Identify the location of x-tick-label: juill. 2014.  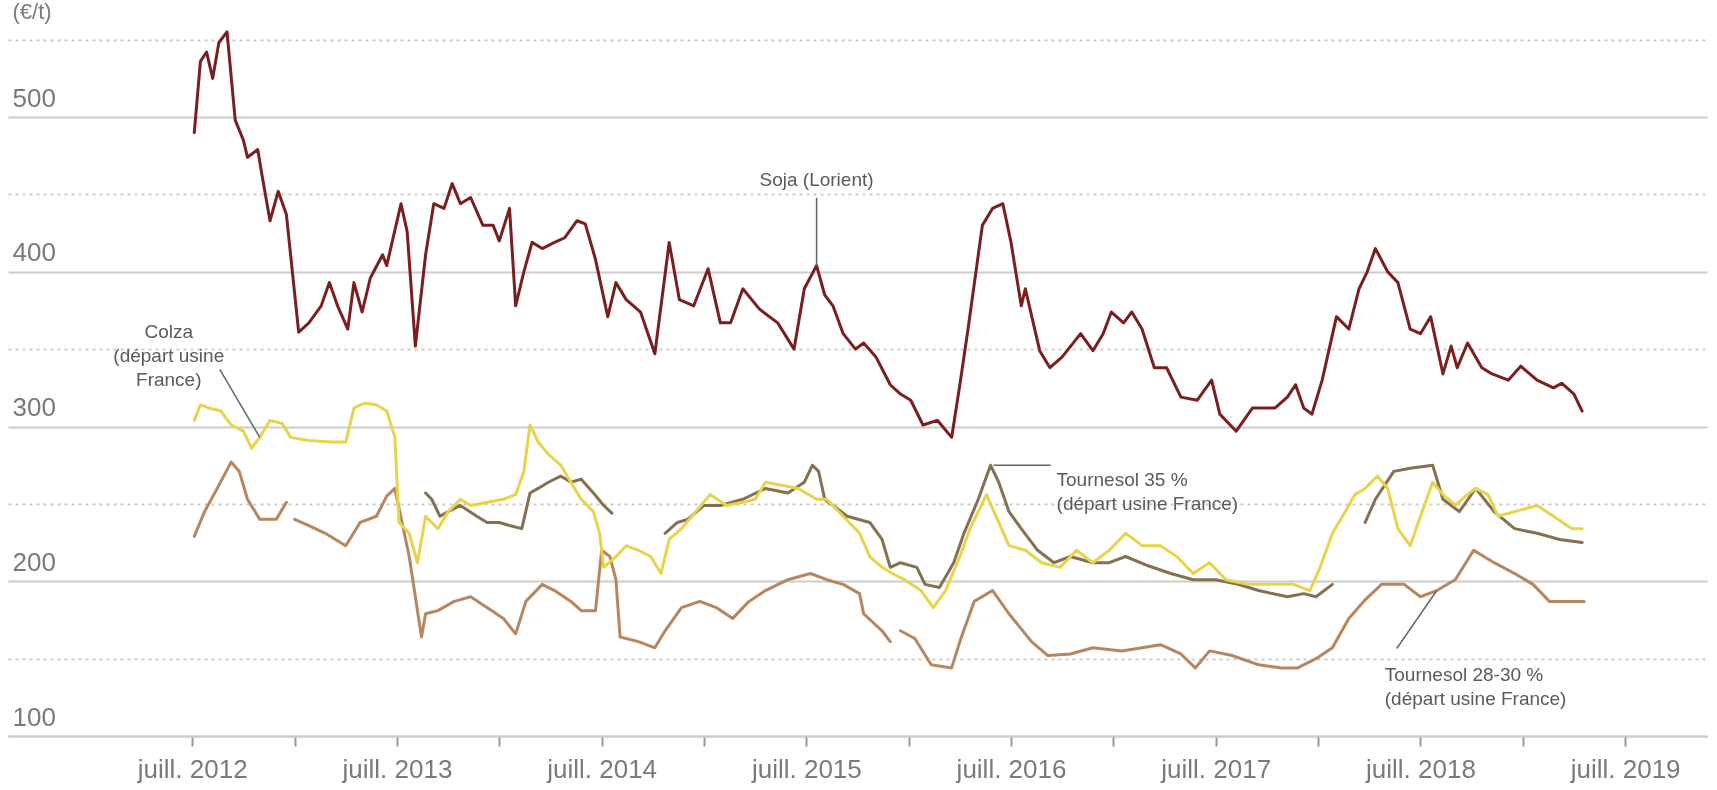
(602, 768).